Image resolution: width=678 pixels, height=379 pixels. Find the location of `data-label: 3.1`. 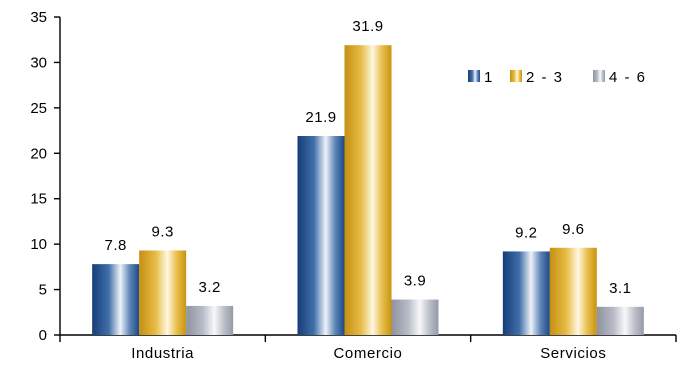

data-label: 3.1 is located at coordinates (620, 288).